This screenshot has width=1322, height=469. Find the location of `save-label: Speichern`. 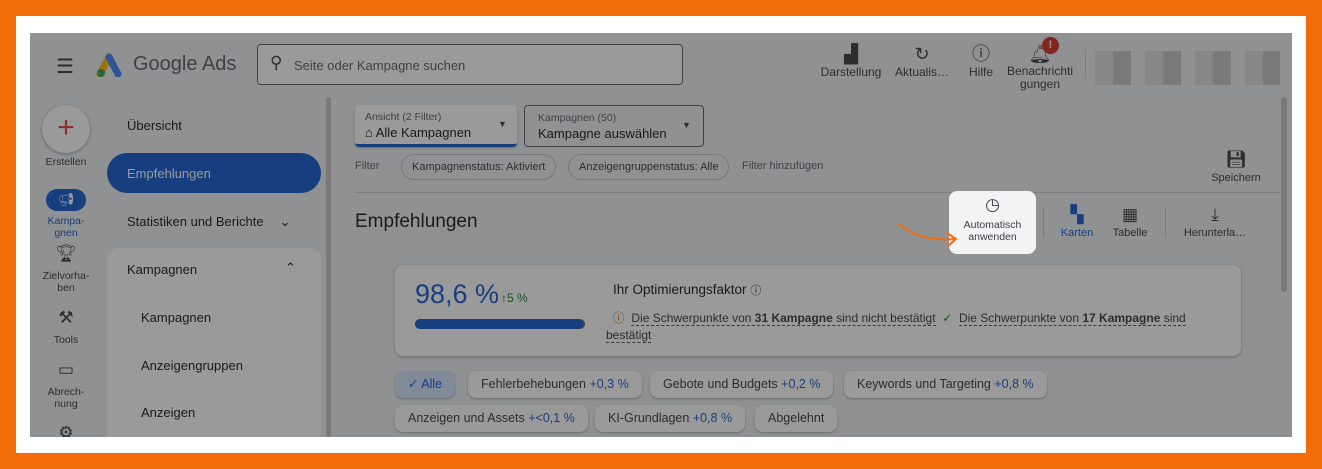

save-label: Speichern is located at coordinates (1236, 178).